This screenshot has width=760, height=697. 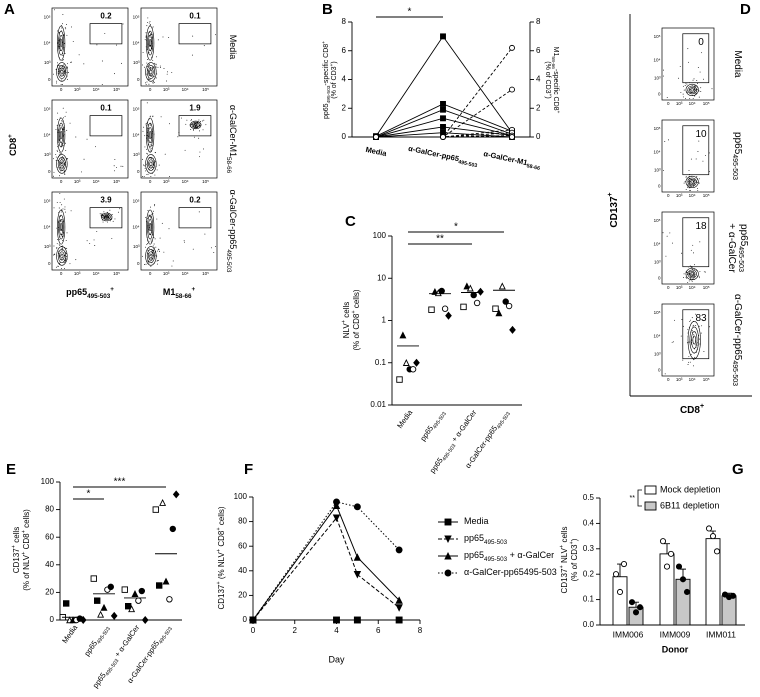 What do you see at coordinates (378, 630) in the screenshot?
I see `x-tick-label: 6` at bounding box center [378, 630].